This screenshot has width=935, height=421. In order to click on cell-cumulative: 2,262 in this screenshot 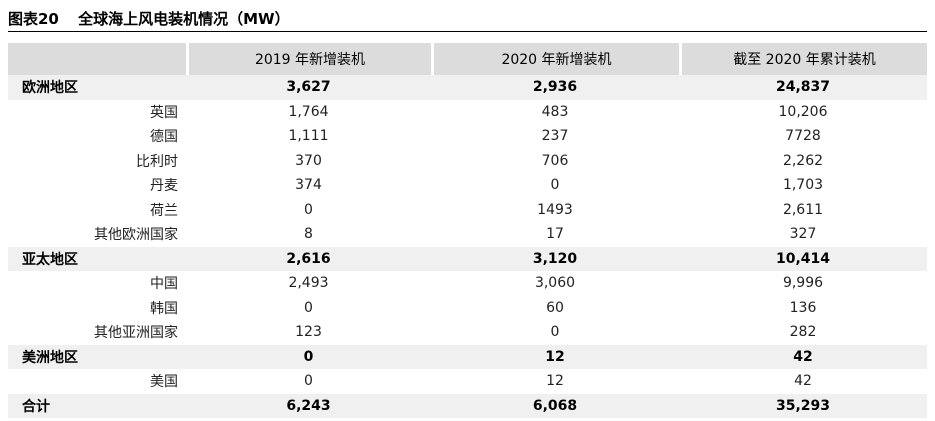, I will do `click(803, 160)`.